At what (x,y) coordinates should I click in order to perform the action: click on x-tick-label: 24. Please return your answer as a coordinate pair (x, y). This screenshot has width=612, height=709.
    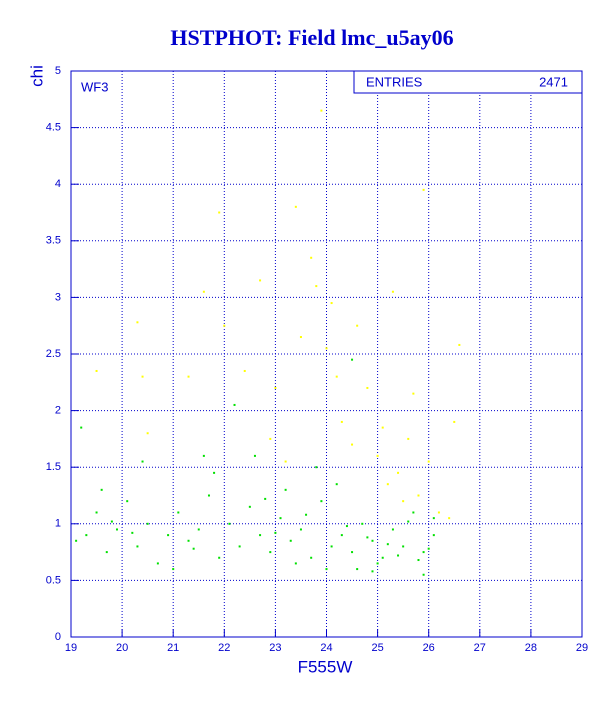
    Looking at the image, I should click on (326, 648).